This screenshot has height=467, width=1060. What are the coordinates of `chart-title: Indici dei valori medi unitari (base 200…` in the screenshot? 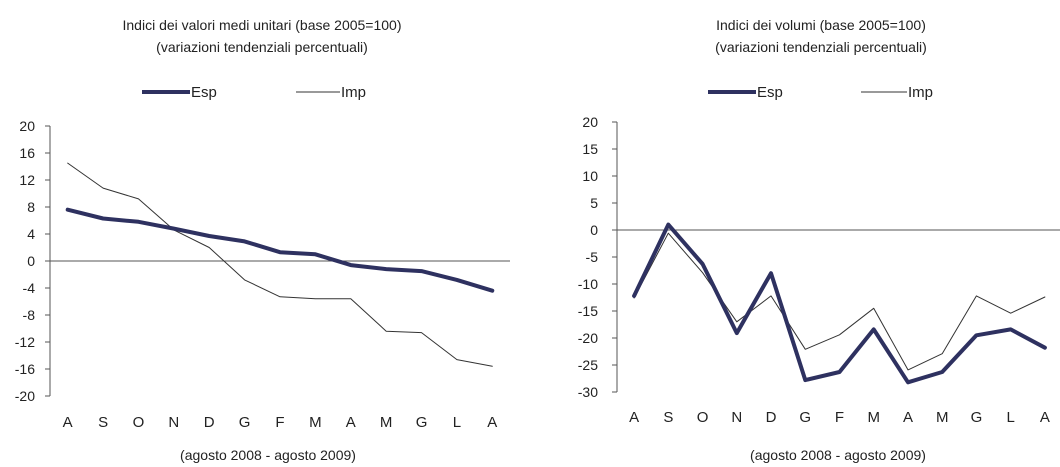 It's located at (262, 25).